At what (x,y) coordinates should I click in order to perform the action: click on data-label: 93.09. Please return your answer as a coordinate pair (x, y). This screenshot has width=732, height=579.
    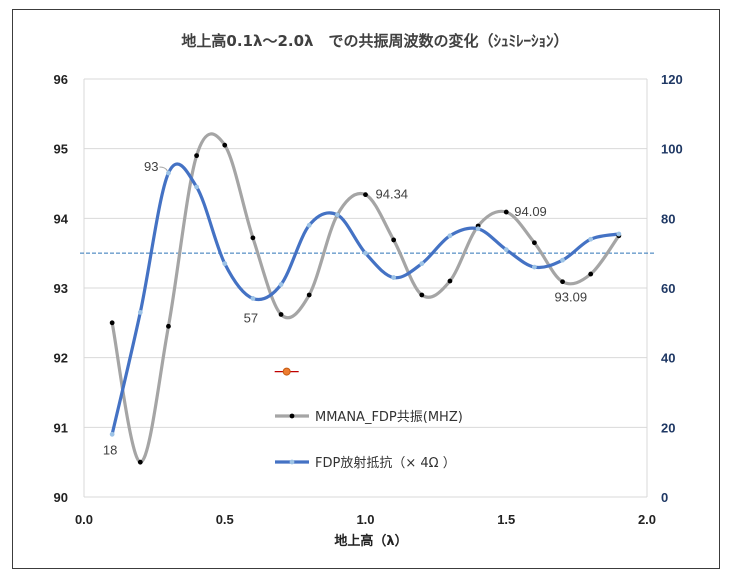
    Looking at the image, I should click on (571, 297).